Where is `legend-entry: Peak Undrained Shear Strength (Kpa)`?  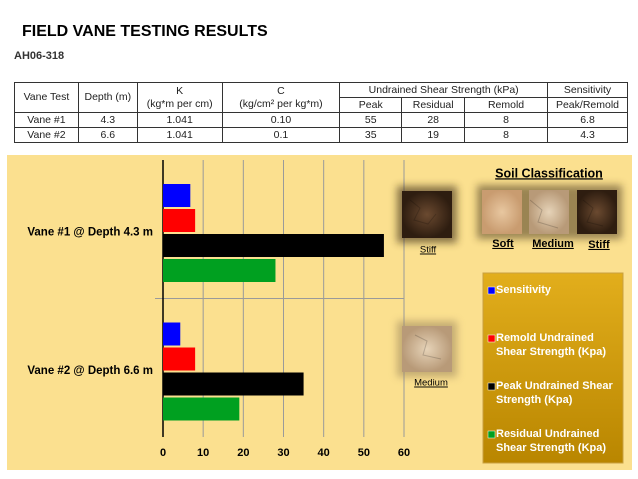
legend-entry: Peak Undrained Shear Strength (Kpa) is located at coordinates (554, 393).